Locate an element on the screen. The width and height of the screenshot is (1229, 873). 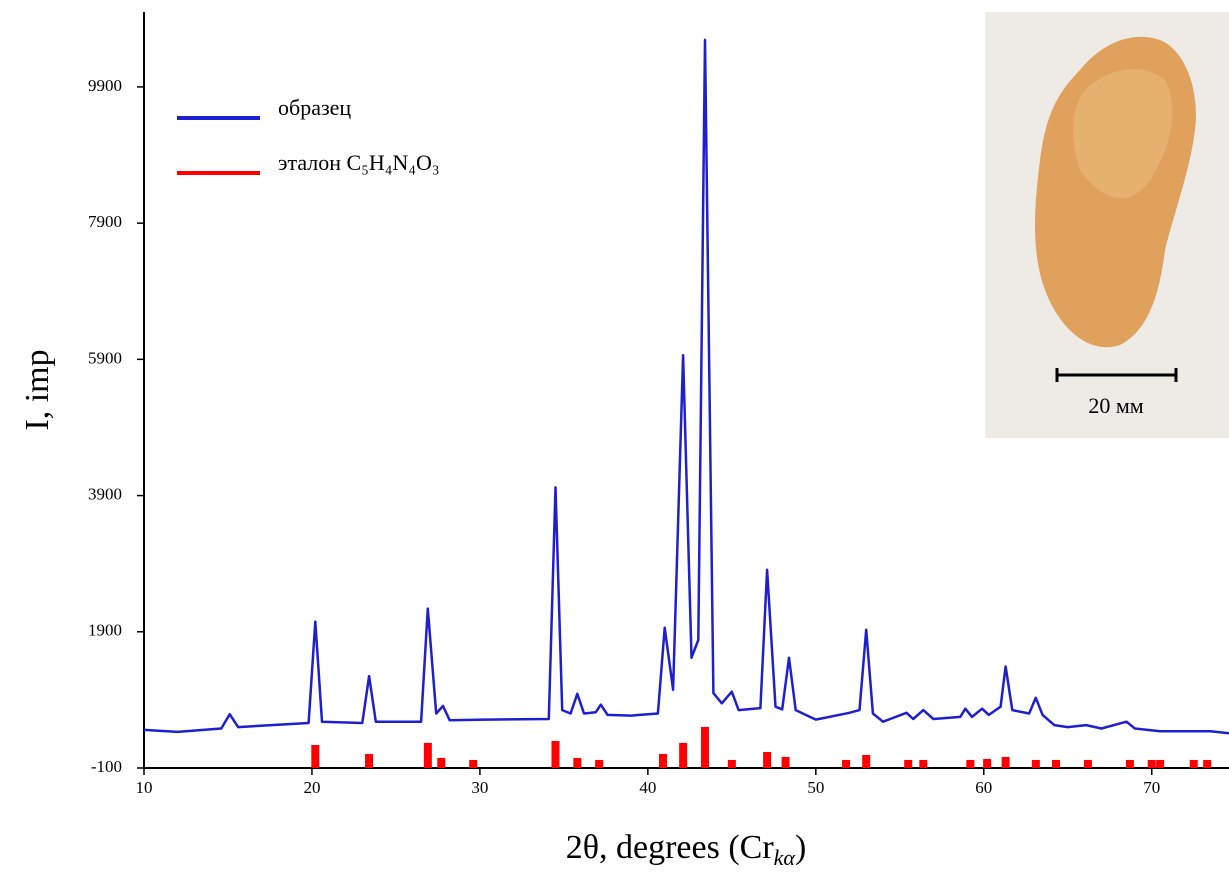
legend-label: образец is located at coordinates (314, 107).